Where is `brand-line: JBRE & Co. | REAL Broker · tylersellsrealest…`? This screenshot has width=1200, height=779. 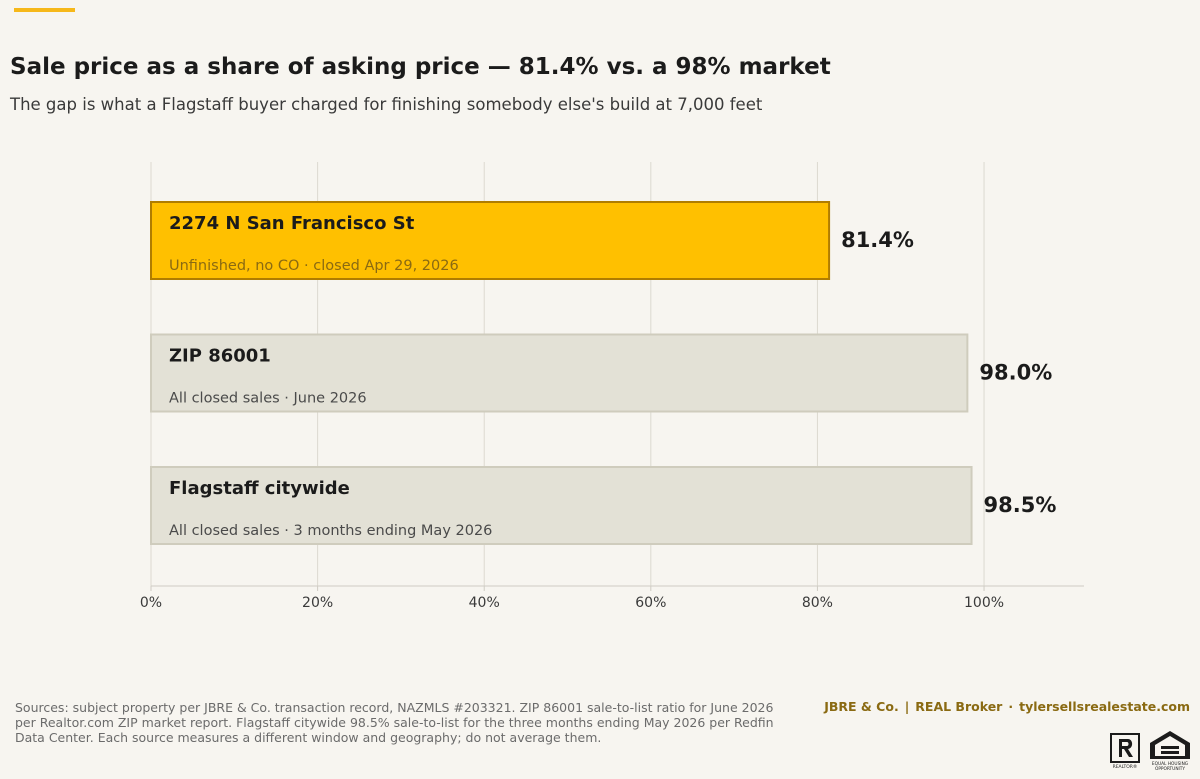 brand-line: JBRE & Co. | REAL Broker · tylersellsrealest… is located at coordinates (1007, 706).